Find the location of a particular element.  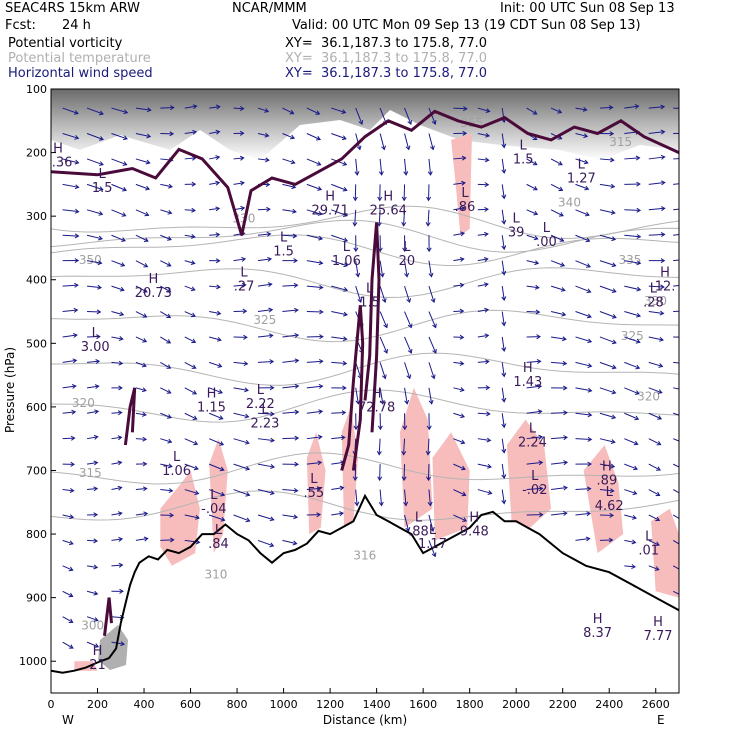

theta-contour-label: 350 is located at coordinates (90, 260).